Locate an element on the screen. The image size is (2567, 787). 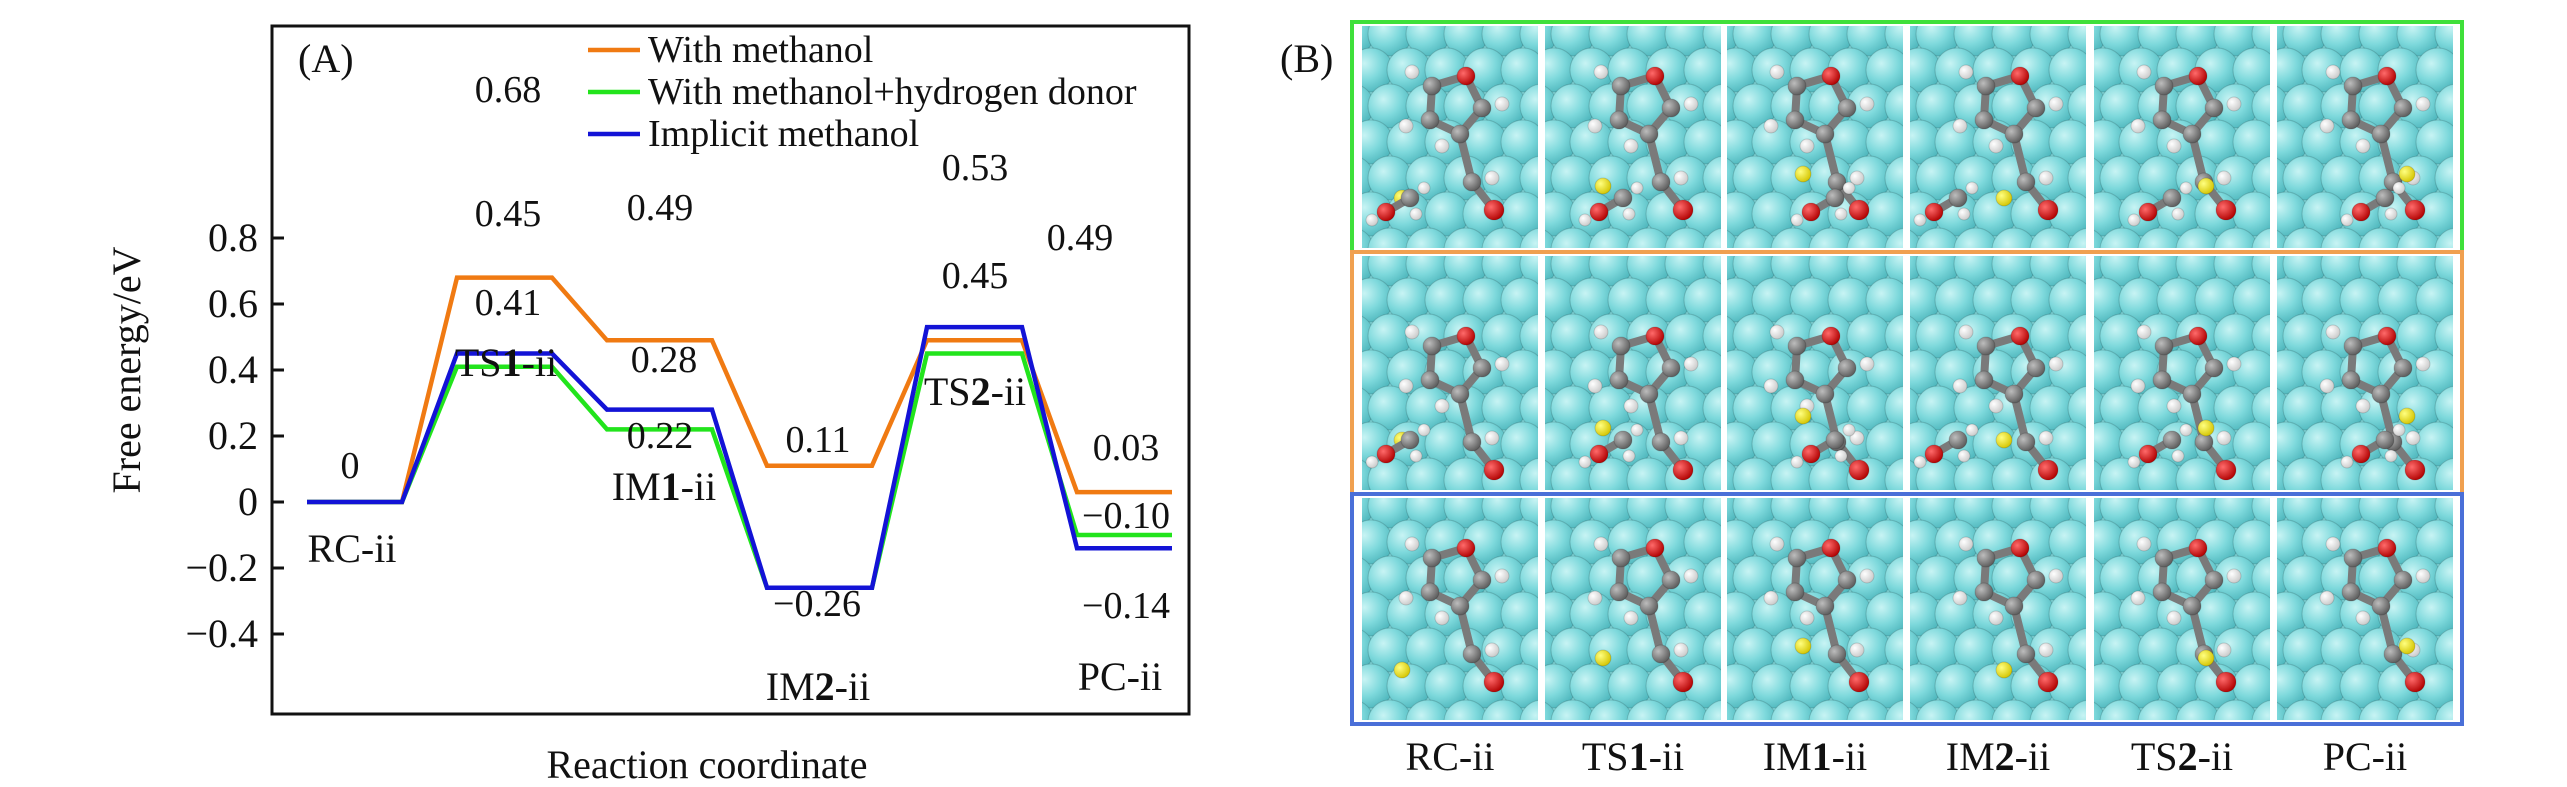
state-label: IM1-ii is located at coordinates (664, 486).